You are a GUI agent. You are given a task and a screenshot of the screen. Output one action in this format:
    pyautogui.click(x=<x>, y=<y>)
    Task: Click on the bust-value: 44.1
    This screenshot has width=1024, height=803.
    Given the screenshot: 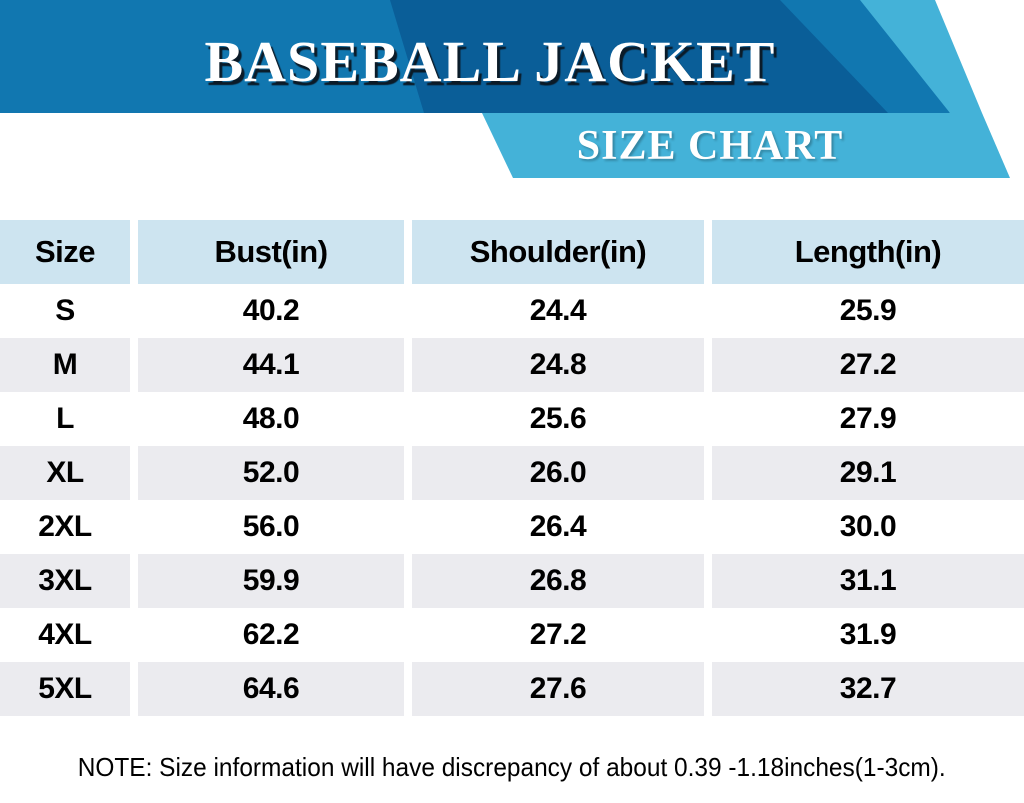 What is the action you would take?
    pyautogui.click(x=271, y=365)
    